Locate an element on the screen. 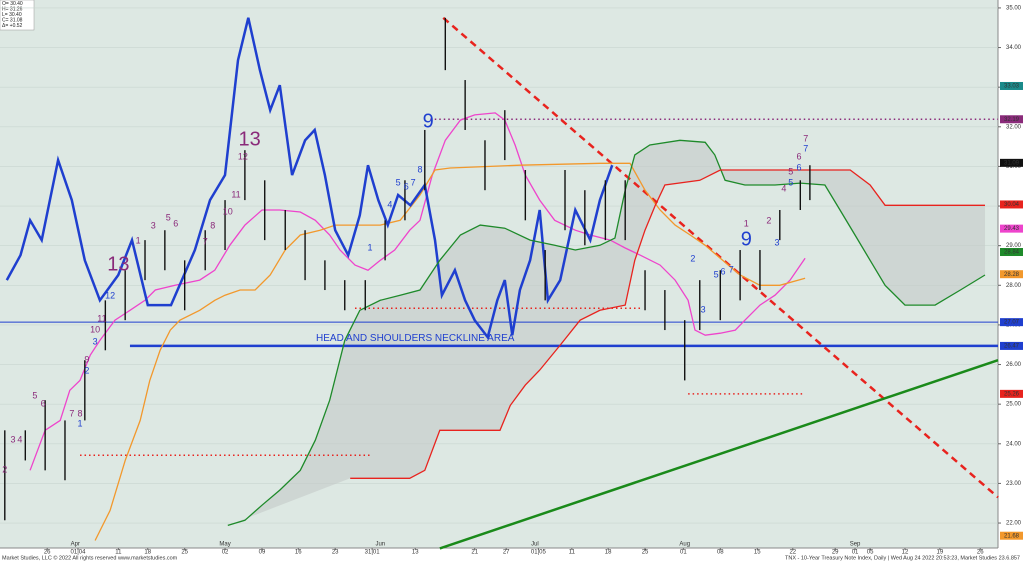 Image resolution: width=1024 pixels, height=562 pixels. y-tick-label: 23.00 is located at coordinates (1014, 484).